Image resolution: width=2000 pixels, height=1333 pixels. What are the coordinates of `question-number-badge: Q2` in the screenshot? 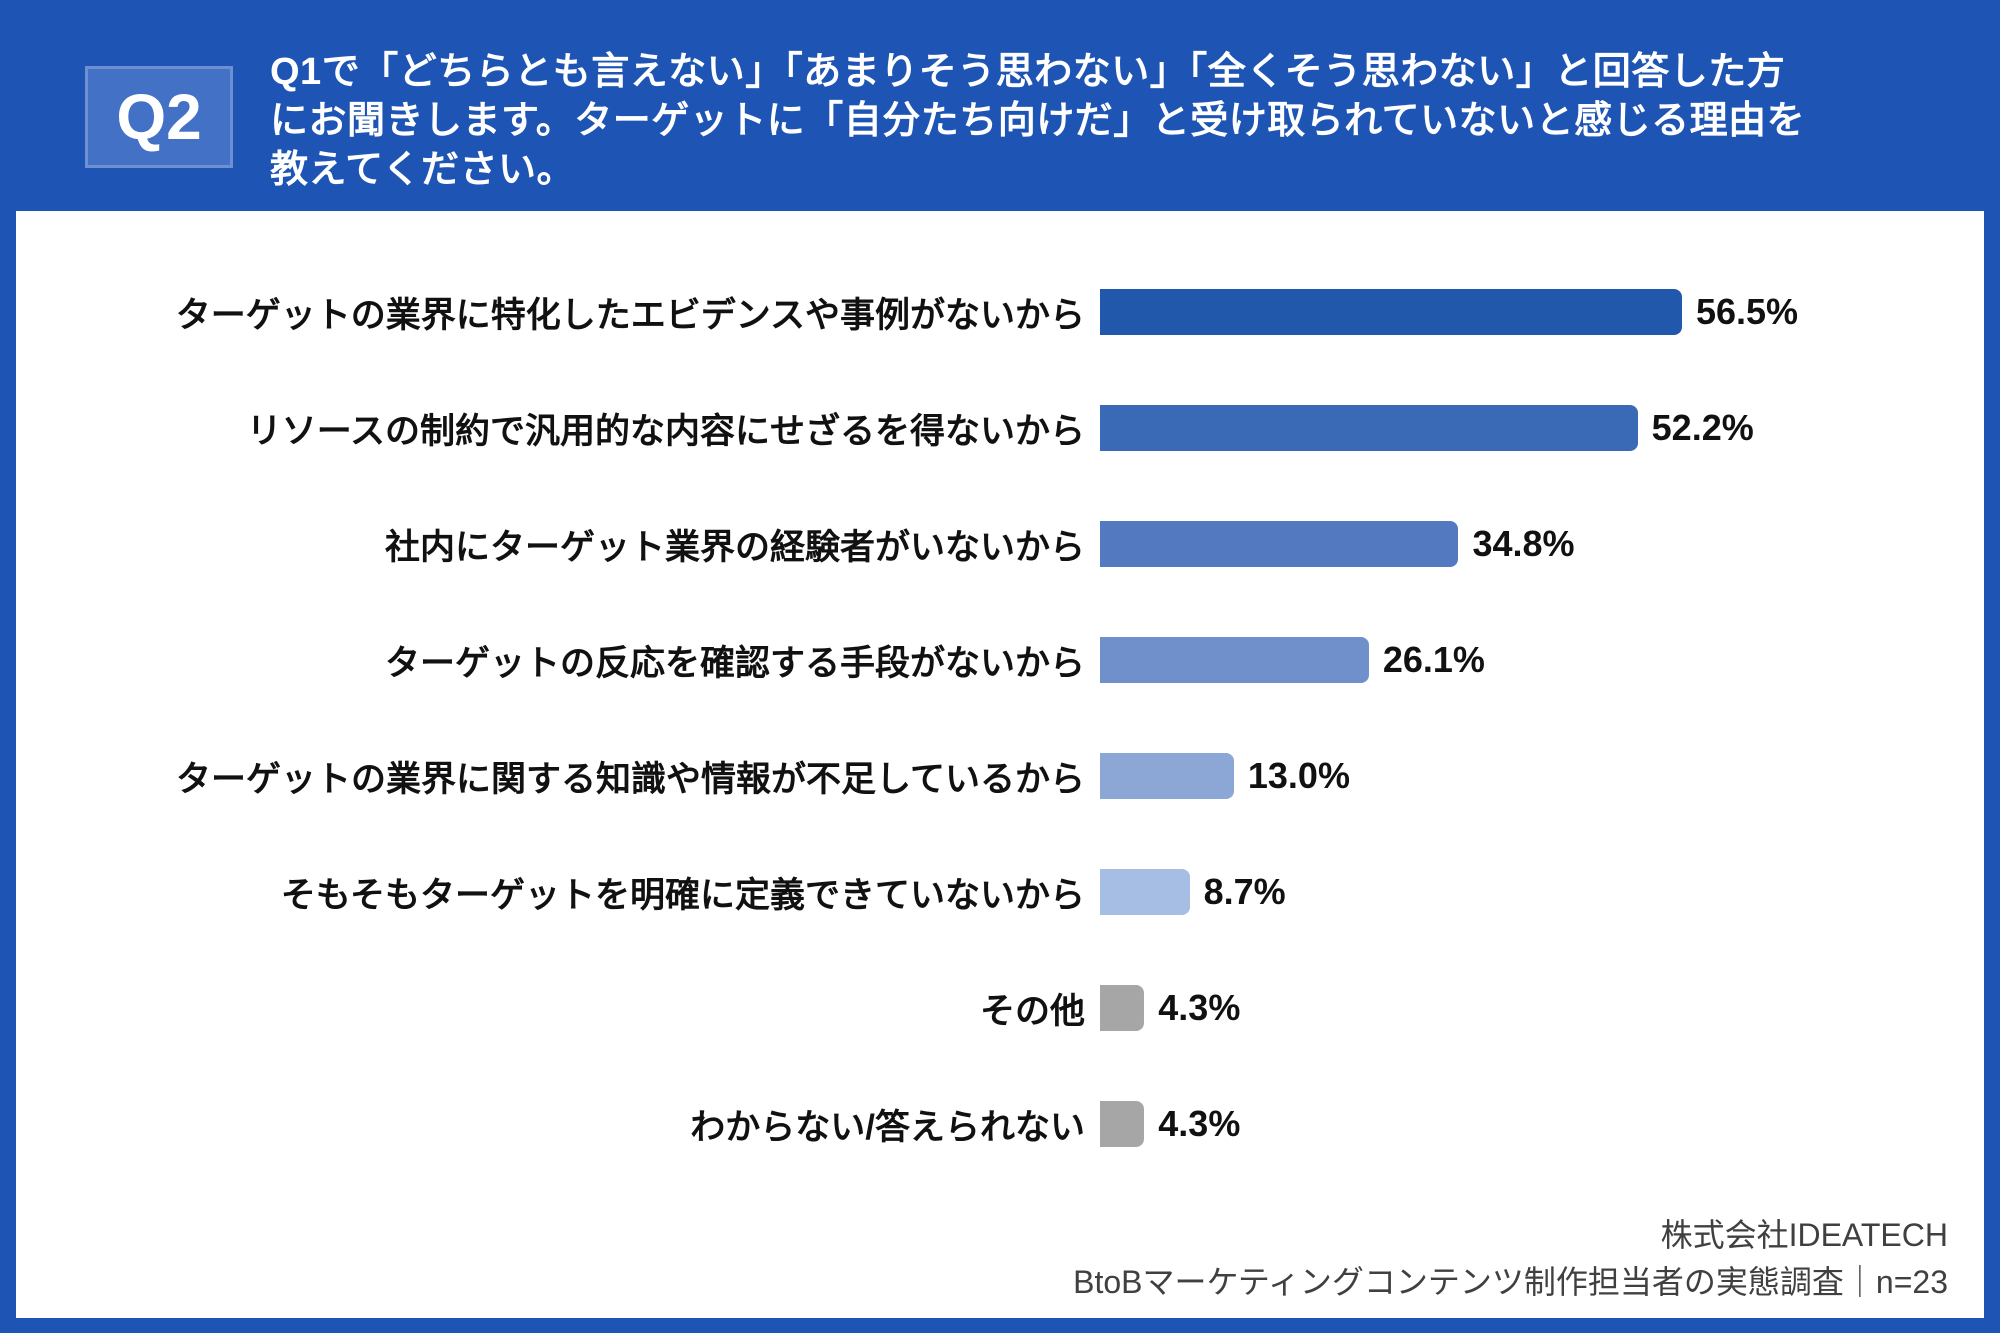 It's located at (159, 117).